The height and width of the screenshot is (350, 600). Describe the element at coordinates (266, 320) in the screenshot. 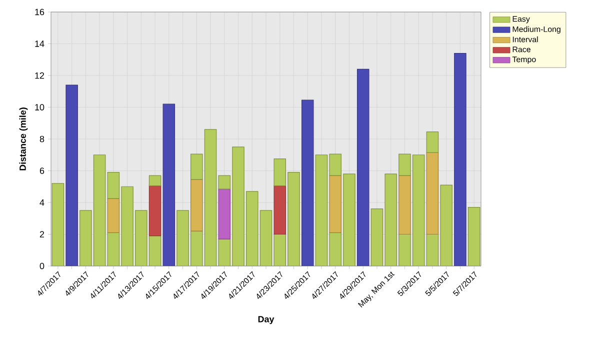

I see `x-axis-title: Day` at that location.